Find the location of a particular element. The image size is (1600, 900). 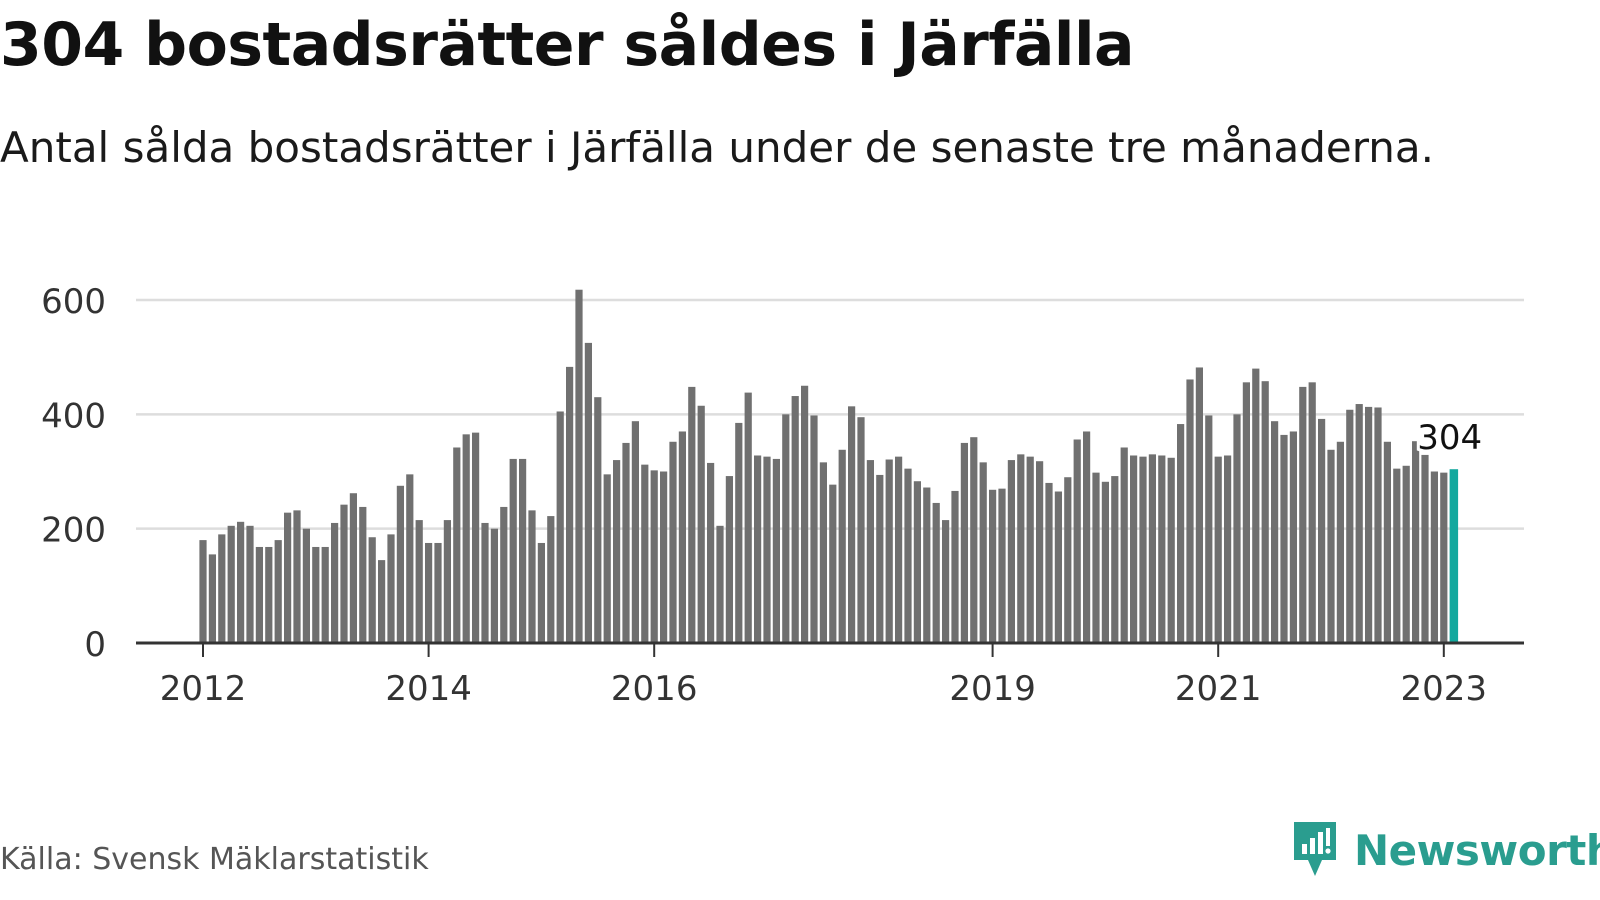

x-tick-label-2019: 2019 is located at coordinates (992, 689).